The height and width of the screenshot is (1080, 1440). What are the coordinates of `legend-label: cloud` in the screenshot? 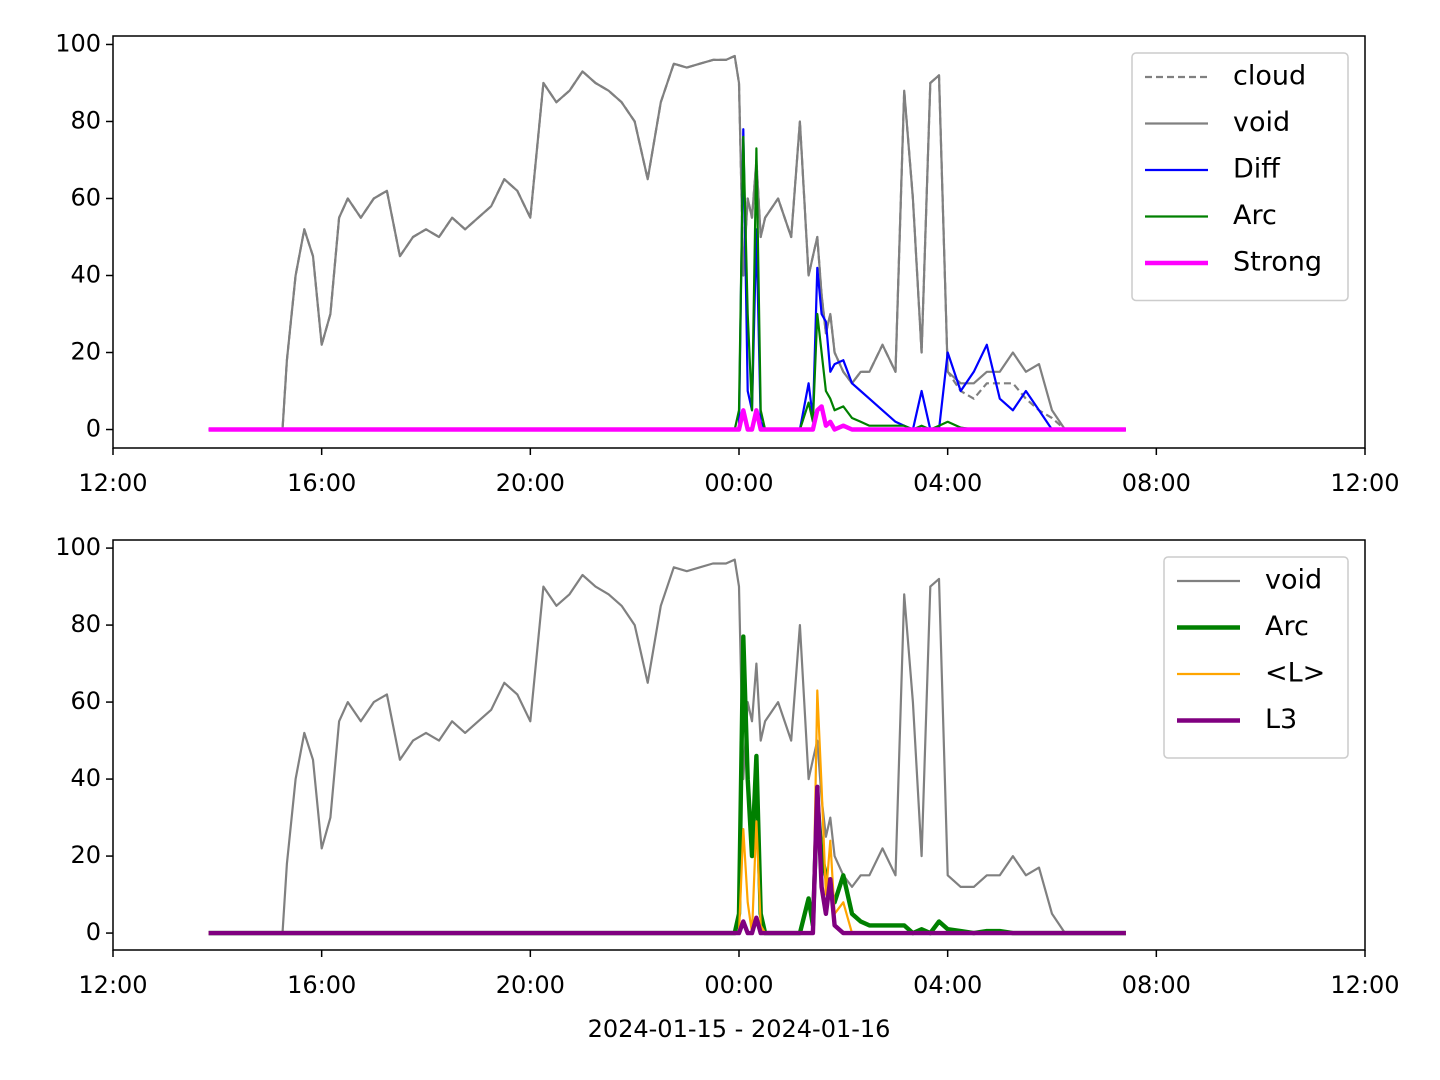 It's located at (1269, 76).